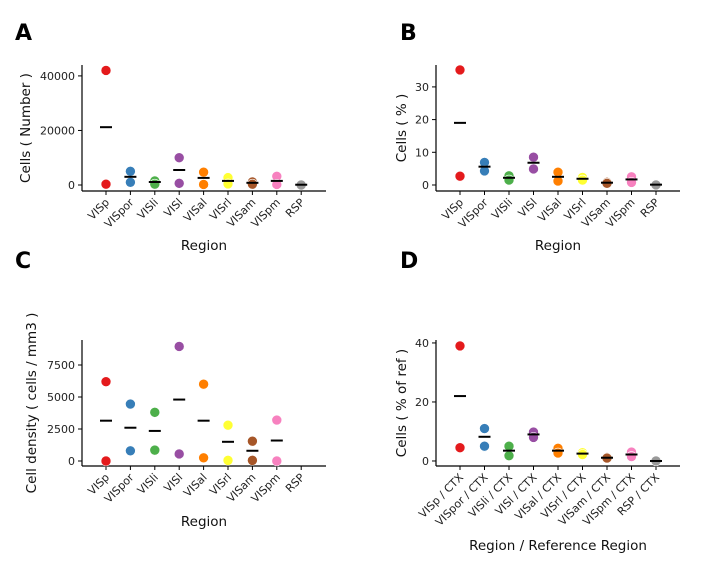 This screenshot has height=561, width=703. What do you see at coordinates (558, 546) in the screenshot?
I see `x-axis-label: Region / Reference Region` at bounding box center [558, 546].